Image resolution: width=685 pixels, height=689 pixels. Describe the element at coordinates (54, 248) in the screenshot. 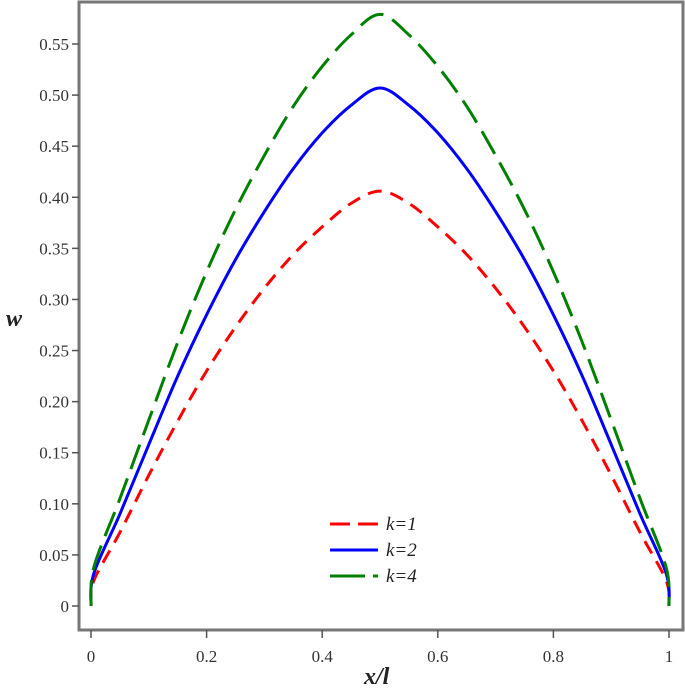

I see `y-tick-label: 0.35` at that location.